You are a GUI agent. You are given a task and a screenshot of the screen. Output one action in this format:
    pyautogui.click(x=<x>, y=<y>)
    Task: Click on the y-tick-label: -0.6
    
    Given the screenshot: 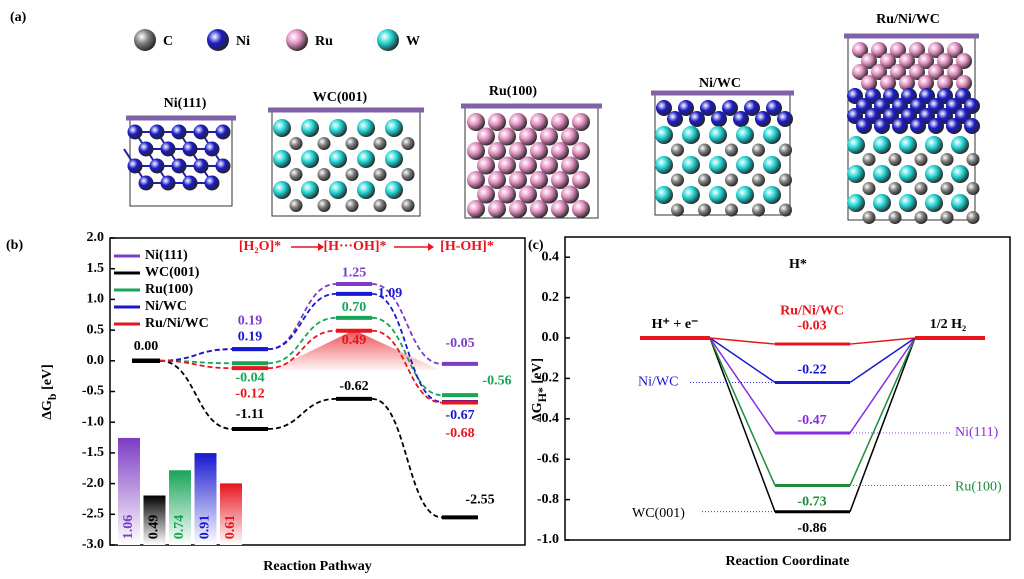 What is the action you would take?
    pyautogui.click(x=548, y=458)
    